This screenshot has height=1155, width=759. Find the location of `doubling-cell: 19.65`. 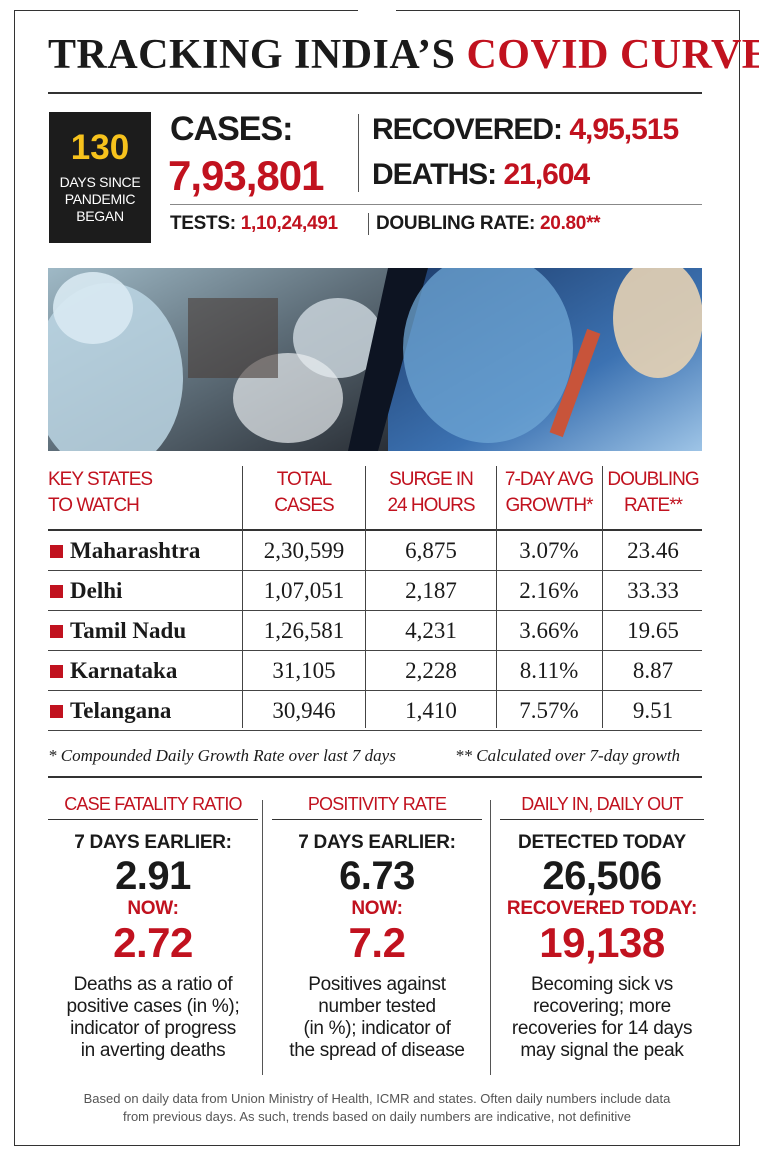

doubling-cell: 19.65 is located at coordinates (653, 630).